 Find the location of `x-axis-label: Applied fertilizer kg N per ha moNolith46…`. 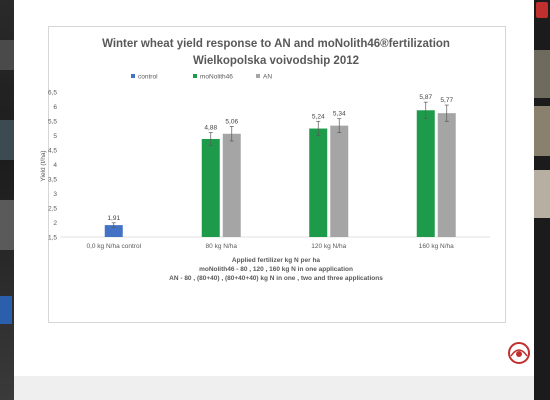

x-axis-label: Applied fertilizer kg N per ha moNolith46… is located at coordinates (276, 269).